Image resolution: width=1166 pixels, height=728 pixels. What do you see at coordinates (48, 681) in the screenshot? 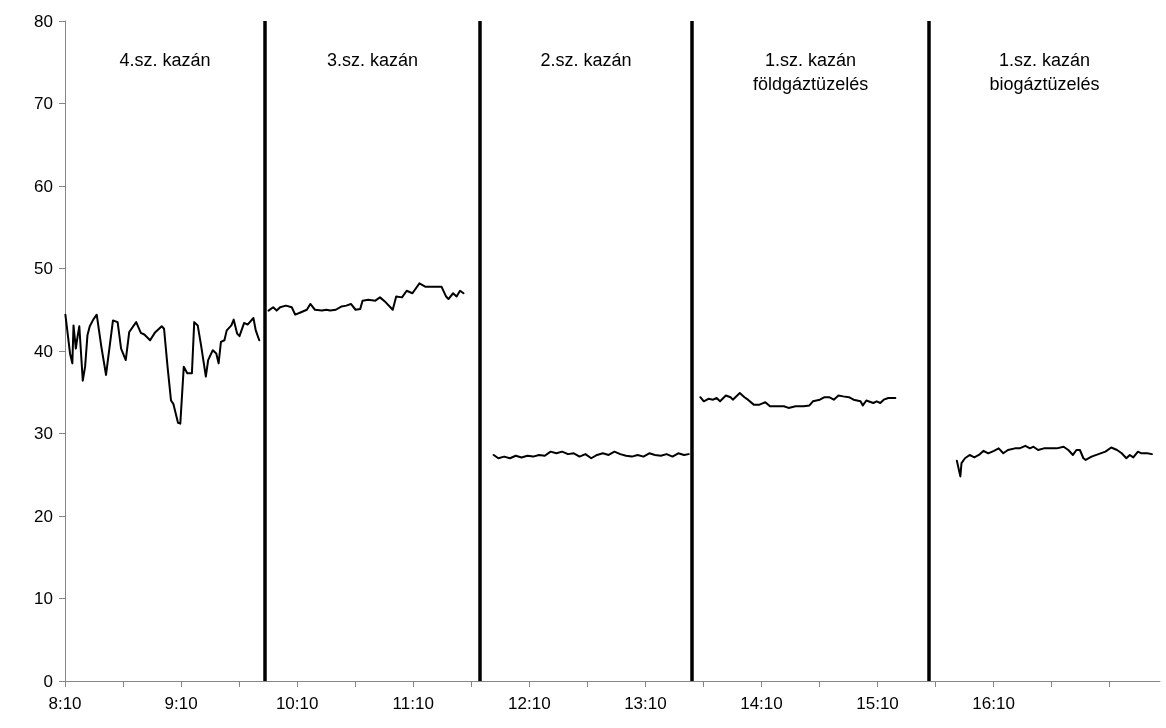
I see `y-tick-label: 0` at bounding box center [48, 681].